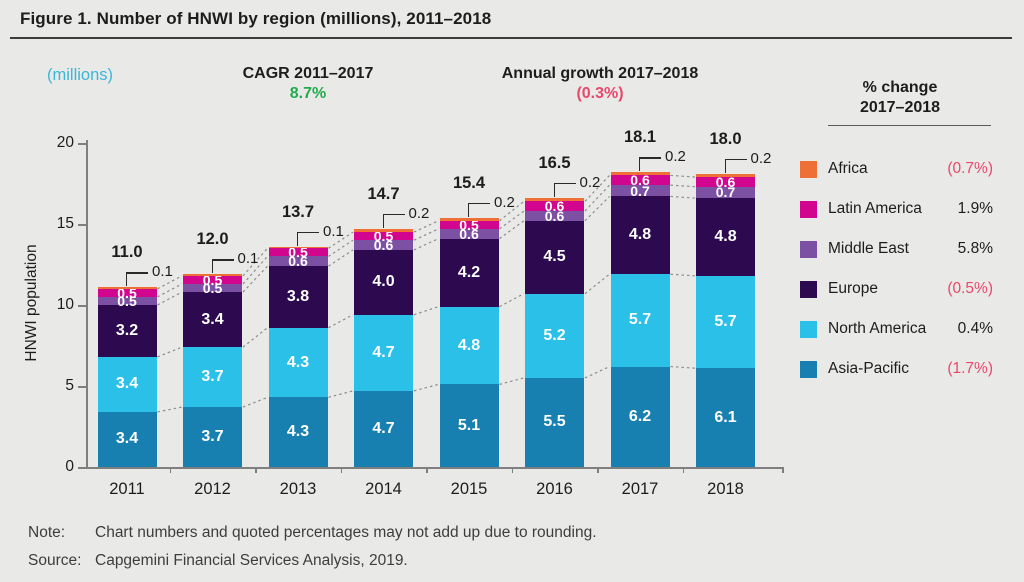 Image resolution: width=1024 pixels, height=582 pixels. Describe the element at coordinates (82, 306) in the screenshot. I see `y-axis-tick` at that location.